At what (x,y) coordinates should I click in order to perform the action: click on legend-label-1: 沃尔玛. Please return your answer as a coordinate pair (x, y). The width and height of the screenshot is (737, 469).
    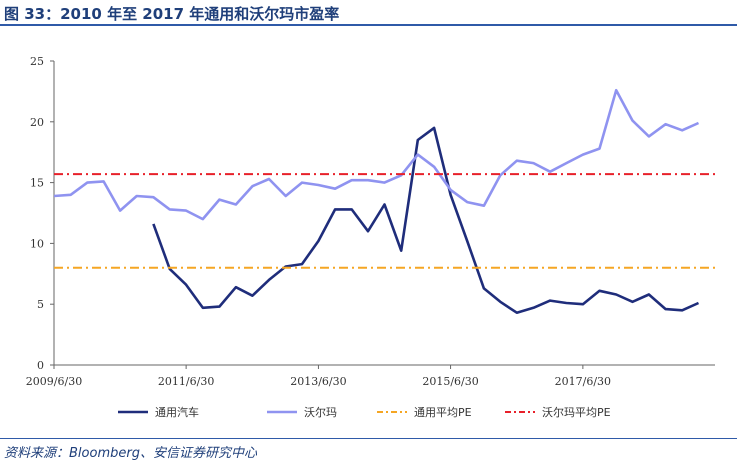
    Looking at the image, I should click on (320, 412).